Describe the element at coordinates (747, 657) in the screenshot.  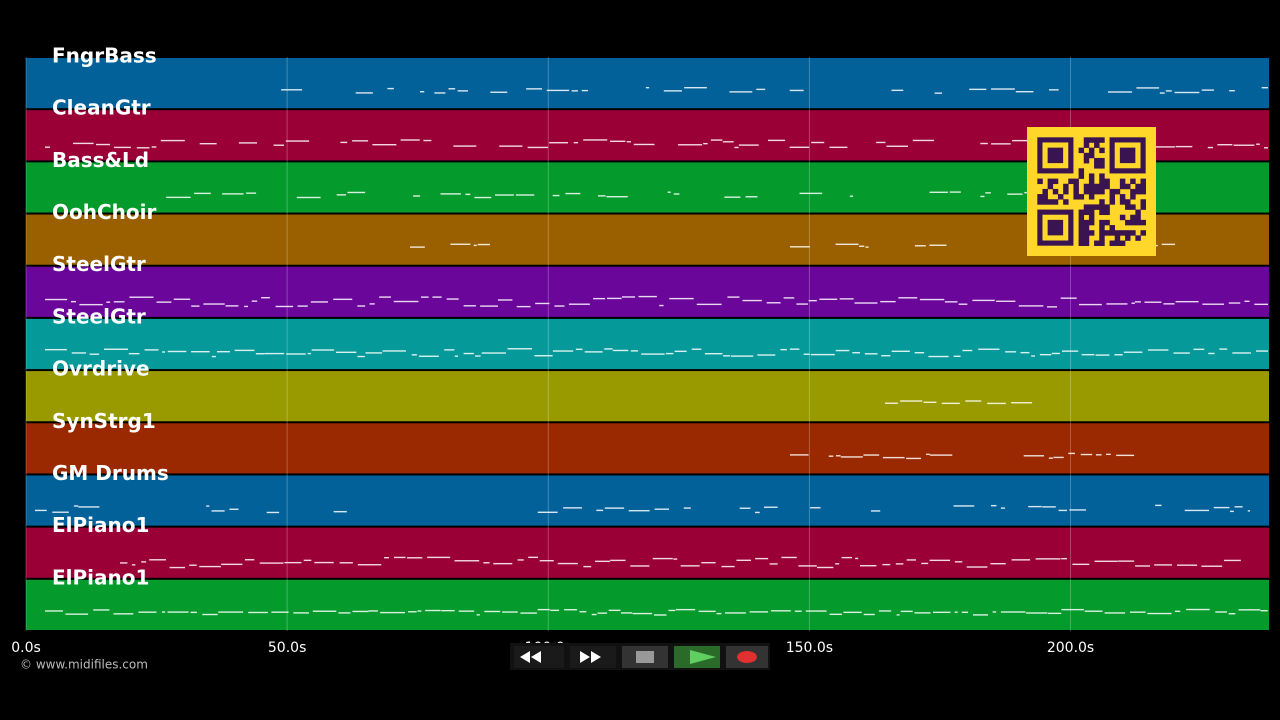
I see `record-button` at that location.